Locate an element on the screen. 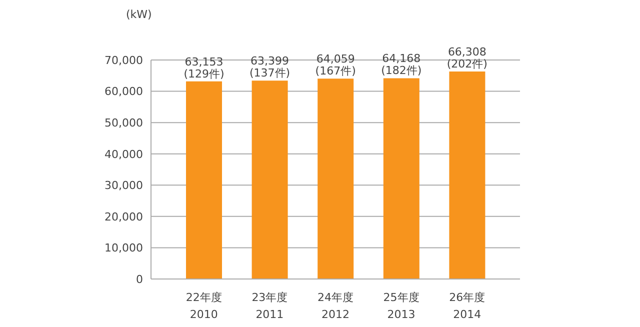  y-axis-title: (kW) is located at coordinates (139, 14).